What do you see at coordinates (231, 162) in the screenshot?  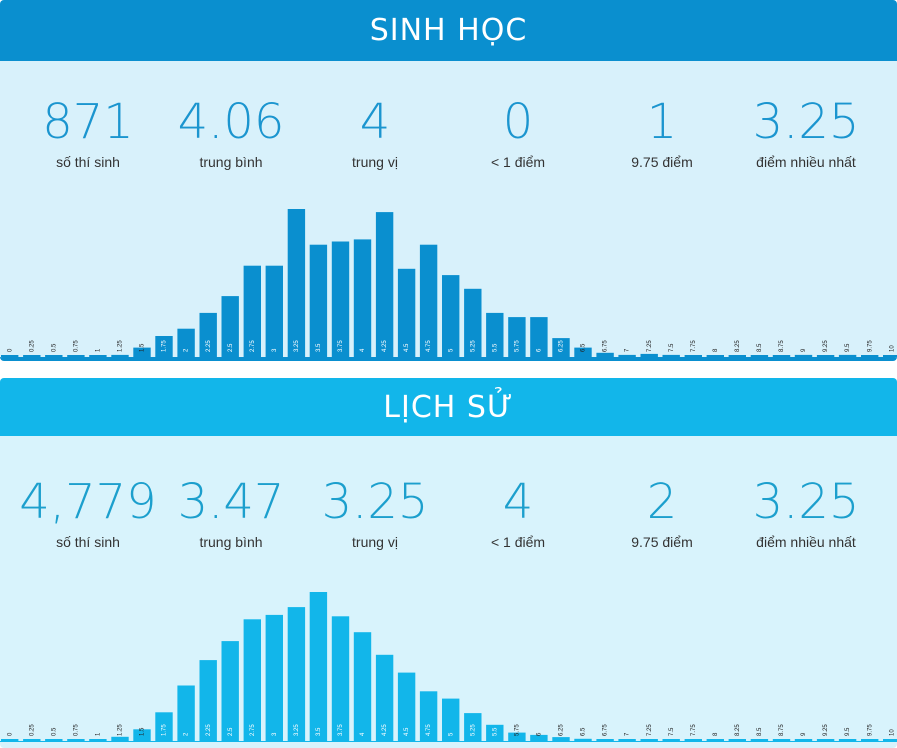 I see `stat-label: trung bình` at bounding box center [231, 162].